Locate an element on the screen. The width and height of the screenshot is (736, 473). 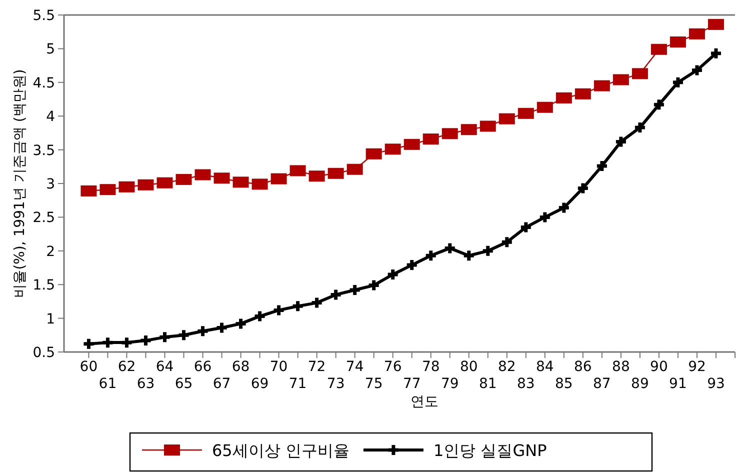
y-tick-label: 4 is located at coordinates (51, 117).